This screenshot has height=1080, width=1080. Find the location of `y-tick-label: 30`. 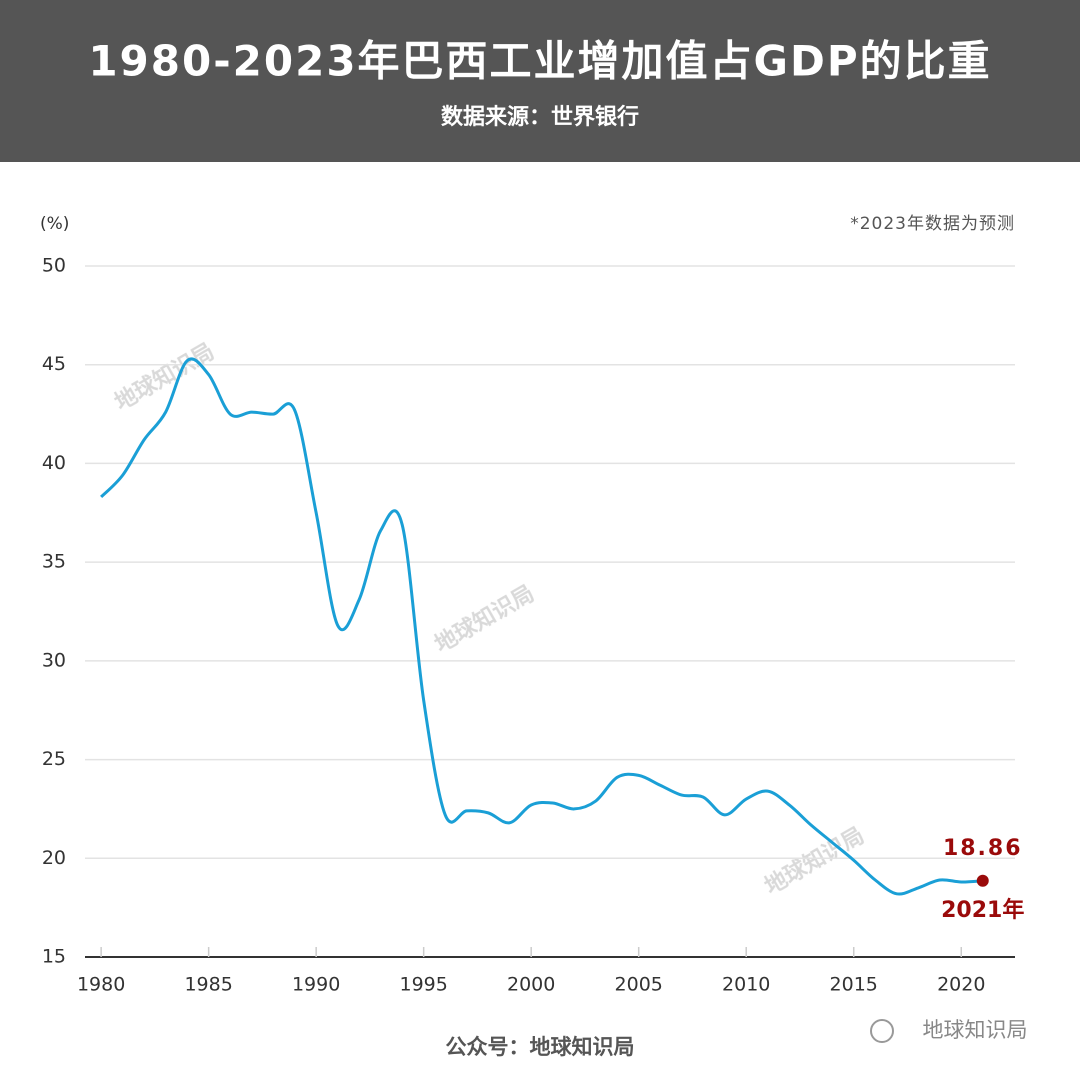

y-tick-label: 30 is located at coordinates (54, 660).